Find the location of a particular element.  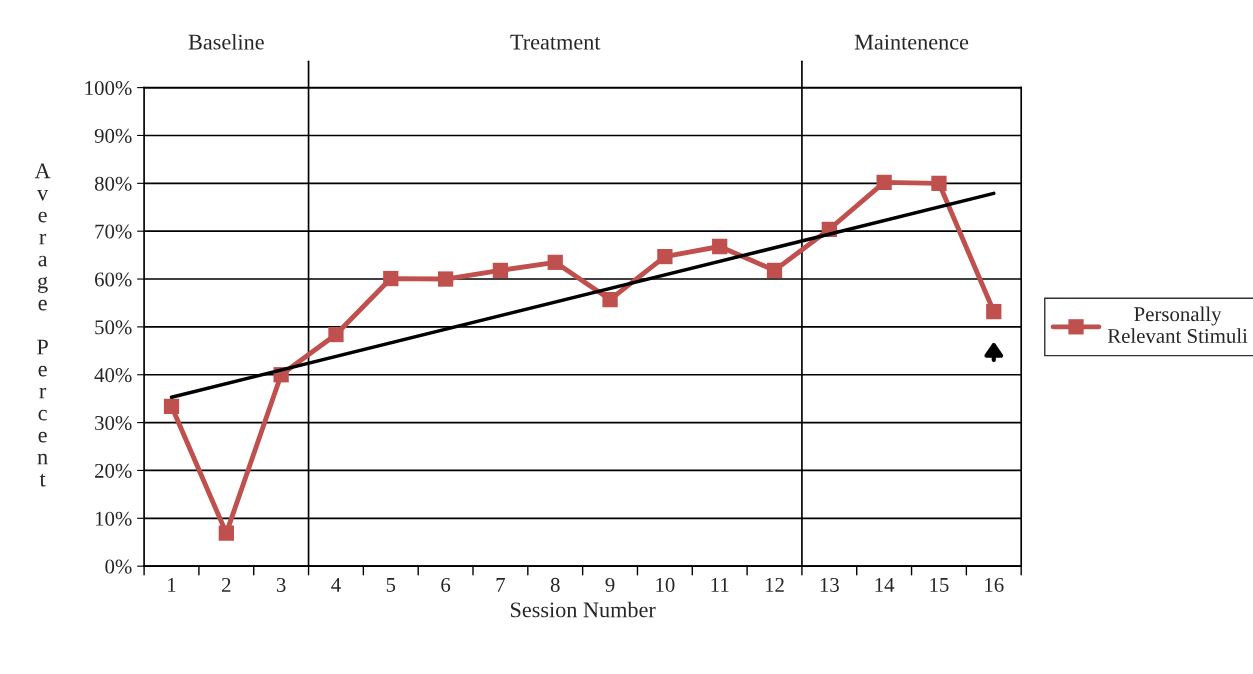

text: Treatment is located at coordinates (555, 42).